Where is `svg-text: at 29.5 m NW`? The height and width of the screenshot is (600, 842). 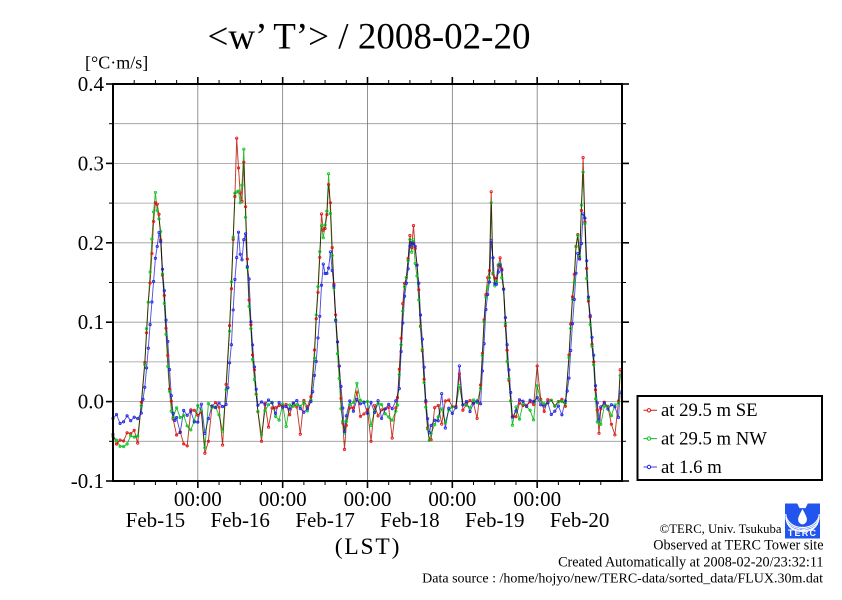 svg-text: at 29.5 m NW is located at coordinates (714, 438).